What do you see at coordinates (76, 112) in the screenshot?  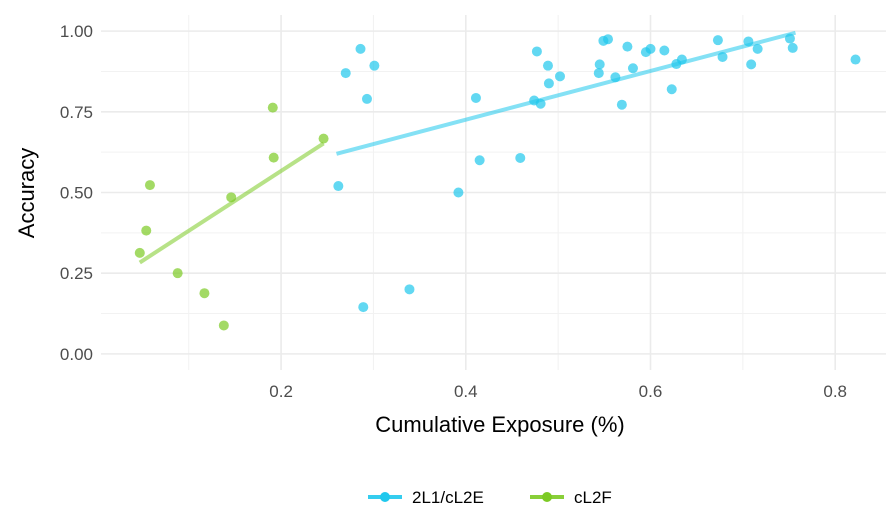 I see `y-tick-label: 0.75` at bounding box center [76, 112].